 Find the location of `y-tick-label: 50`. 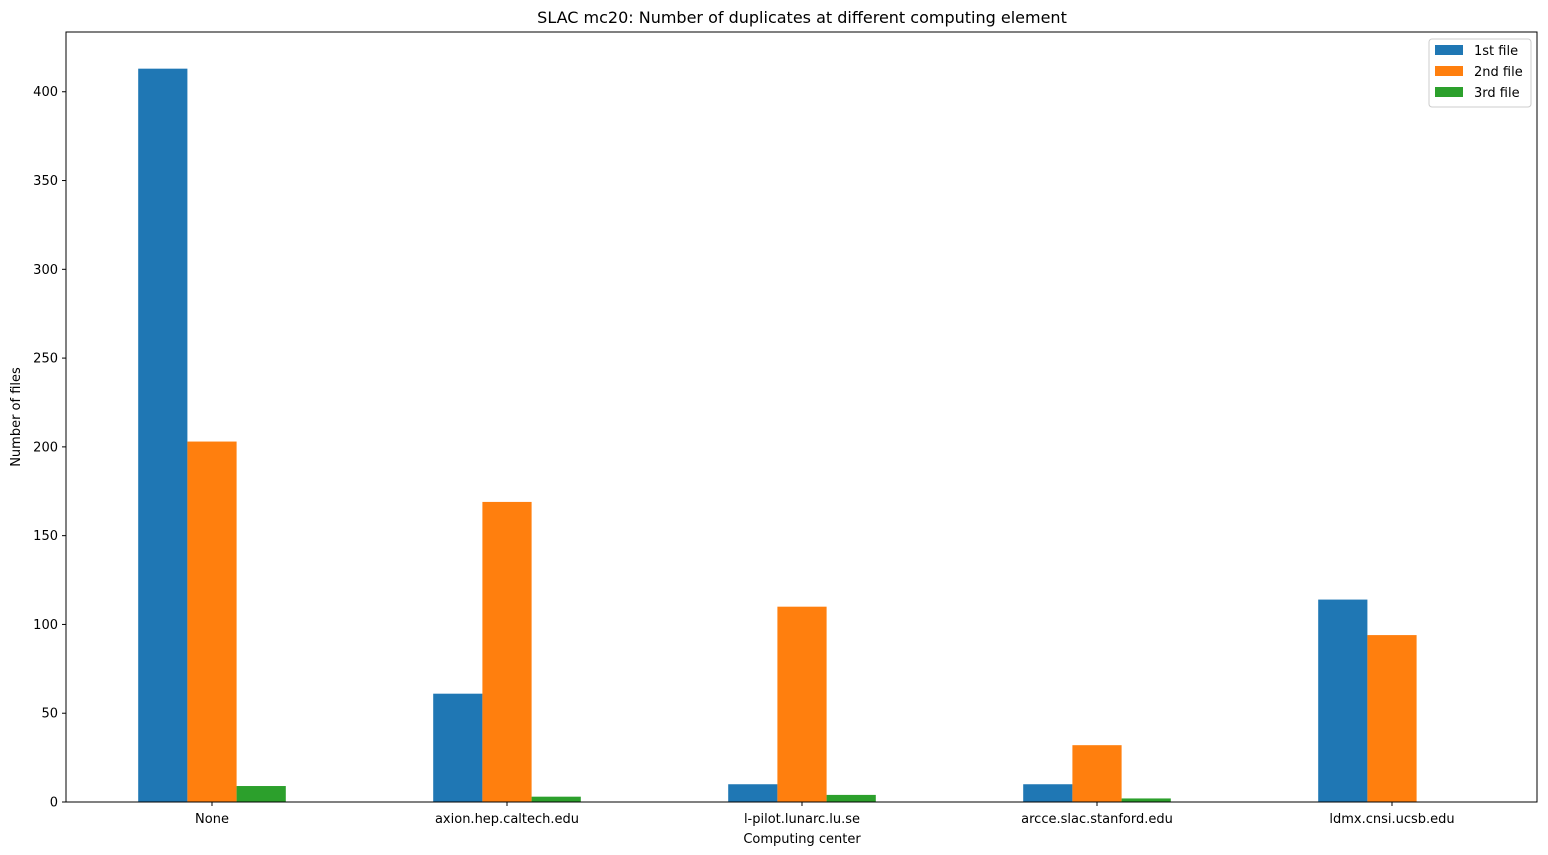

y-tick-label: 50 is located at coordinates (49, 714).